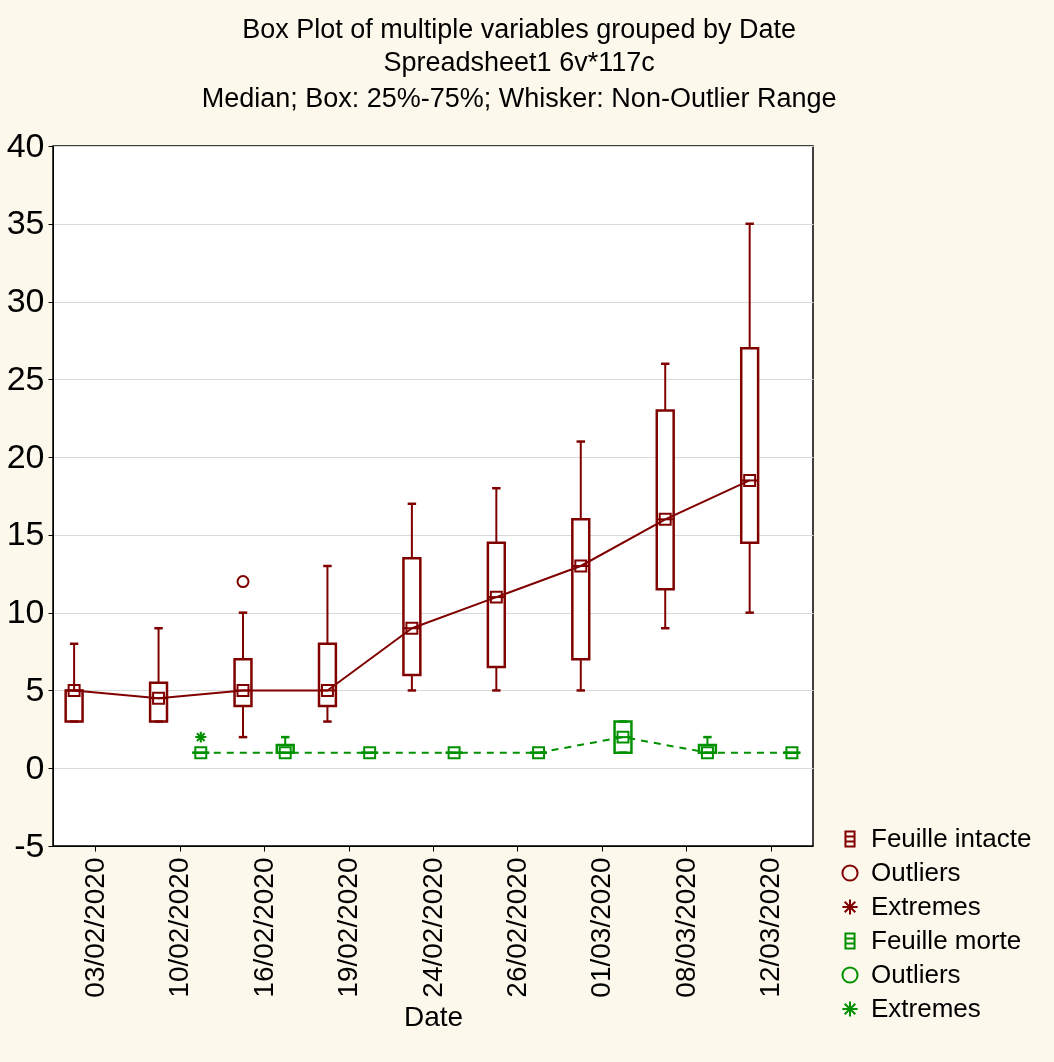 This screenshot has height=1062, width=1054. I want to click on x-tick-label: 26/02/2020, so click(516, 927).